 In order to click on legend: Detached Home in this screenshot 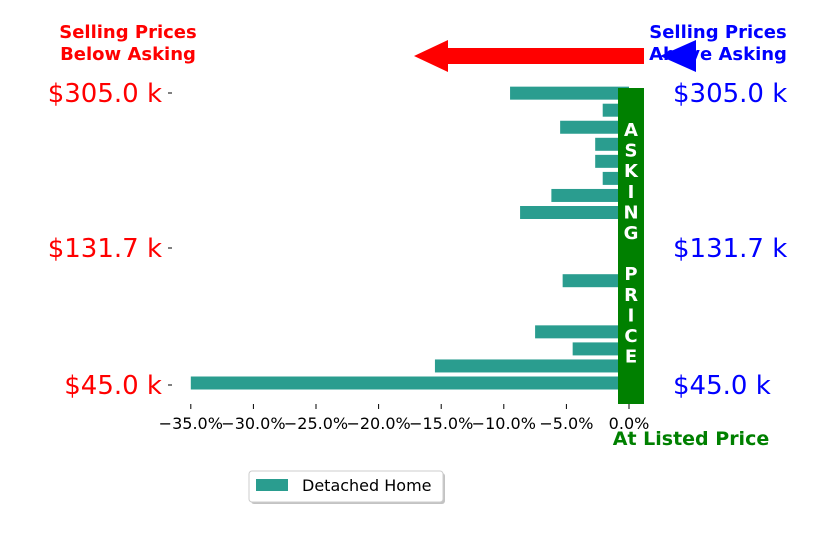, I will do `click(346, 487)`.